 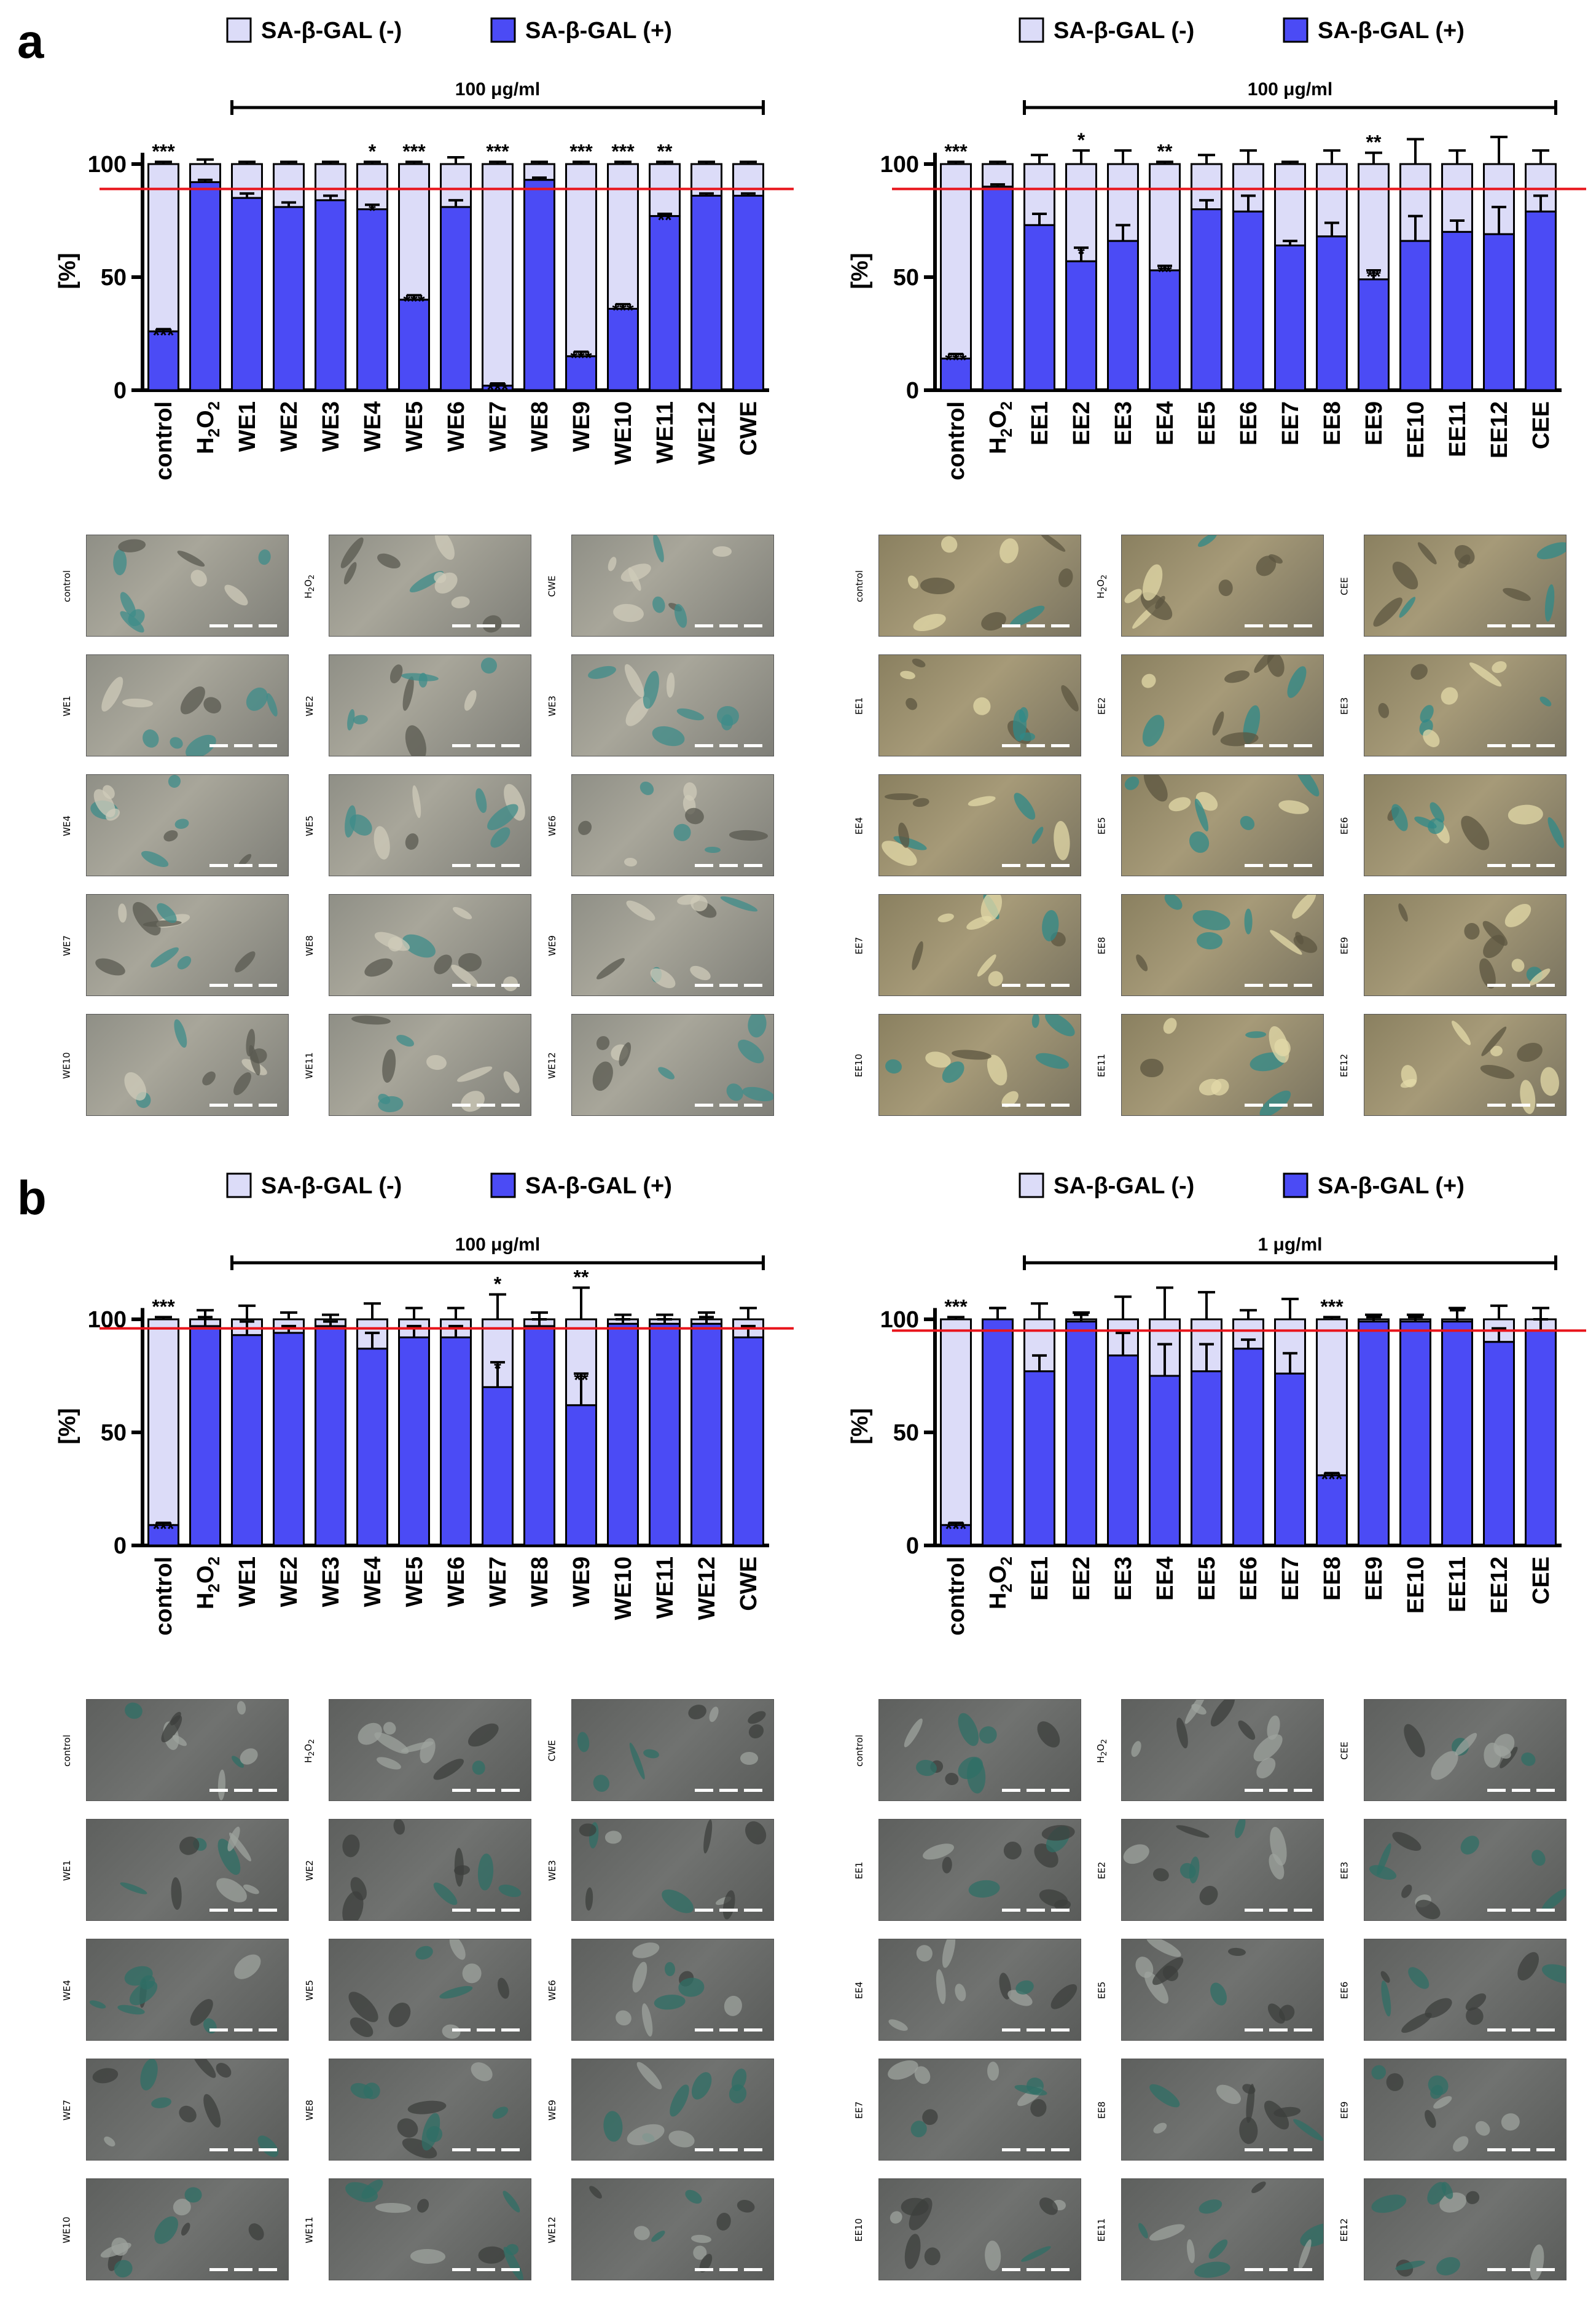 What do you see at coordinates (706, 180) in the screenshot?
I see `bar-neg-WE12` at bounding box center [706, 180].